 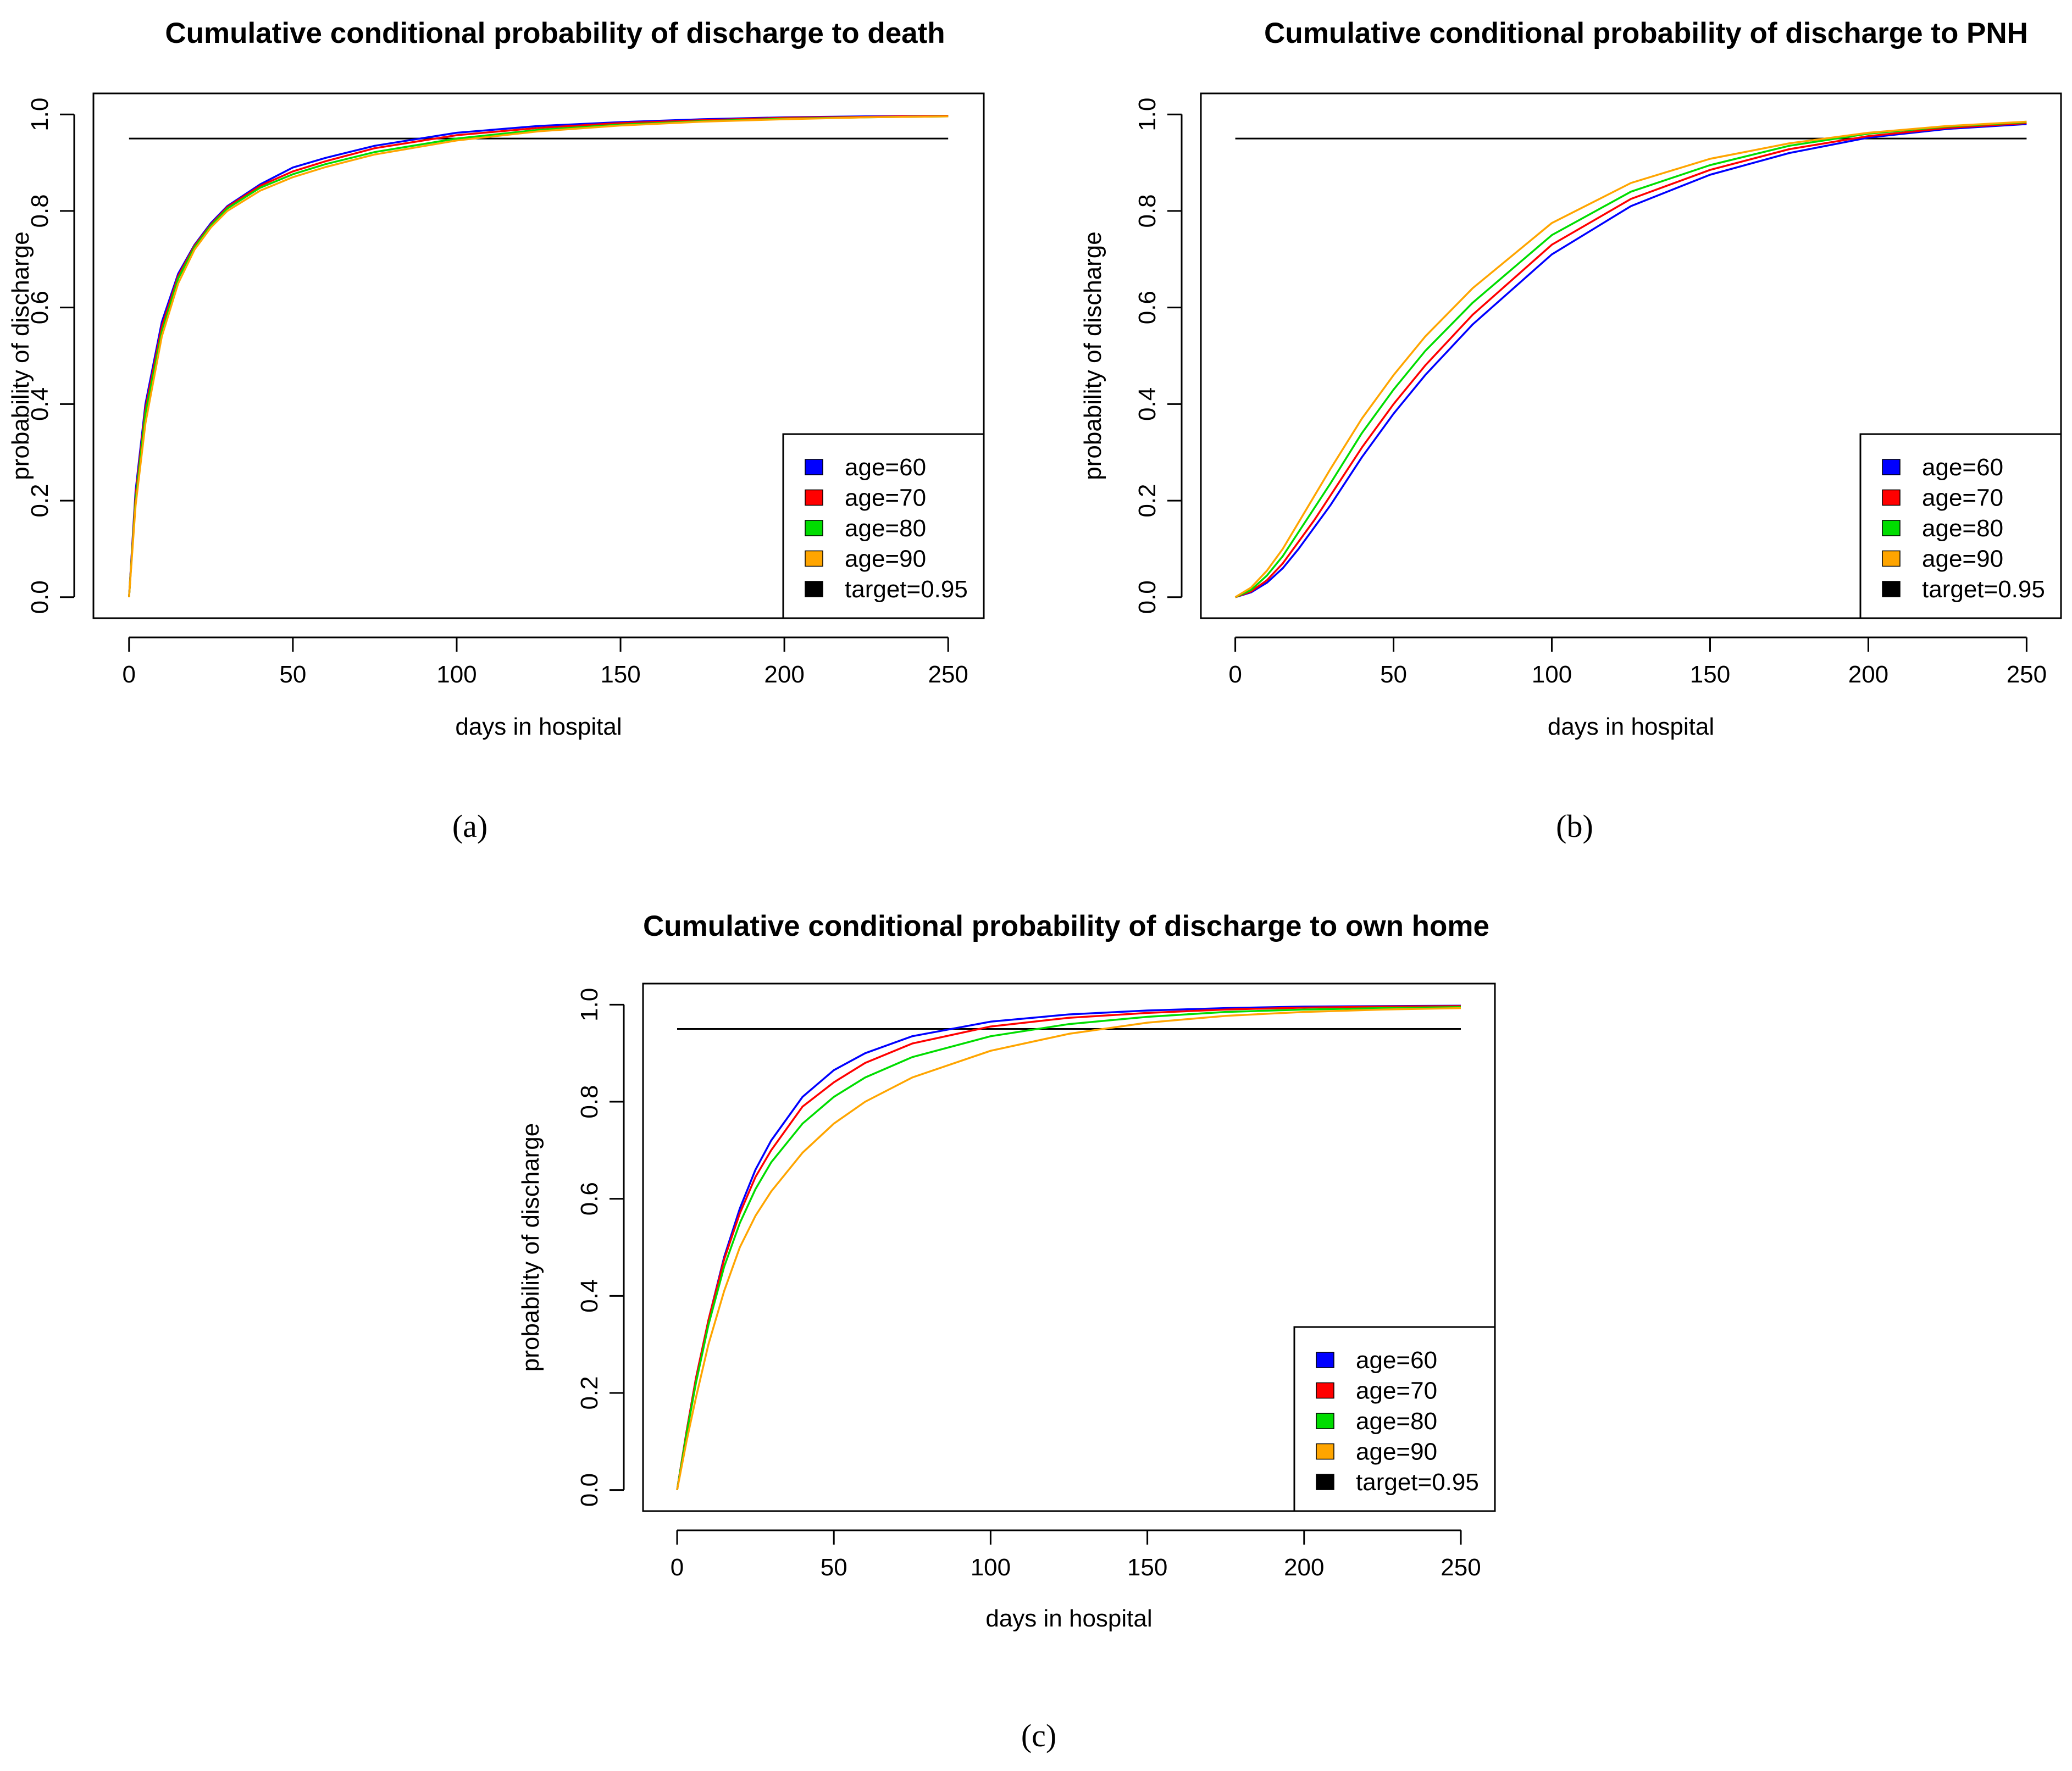 I want to click on figure-label-a: (a), so click(x=469, y=826).